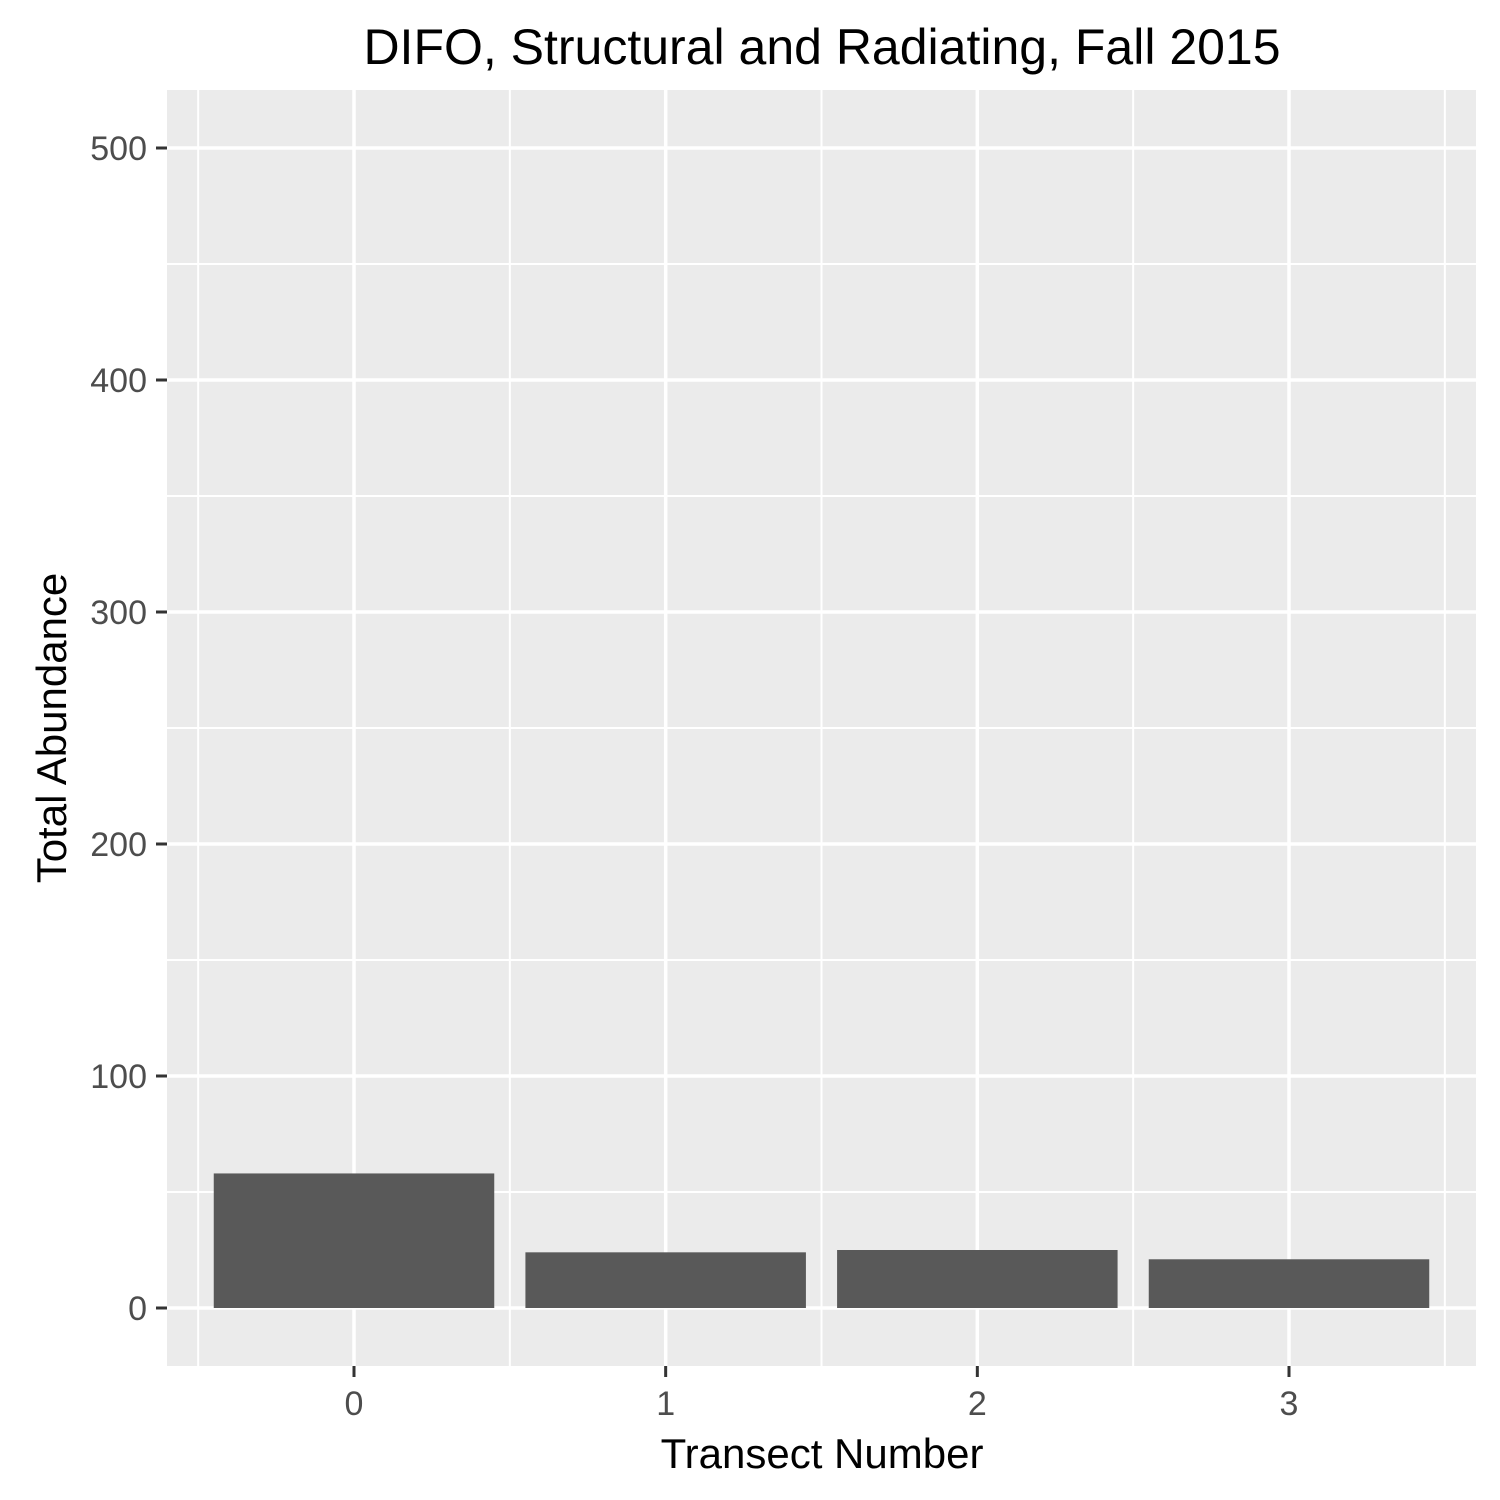 This screenshot has height=1500, width=1500. Describe the element at coordinates (51, 728) in the screenshot. I see `y-axis-title: Total Abundance` at that location.